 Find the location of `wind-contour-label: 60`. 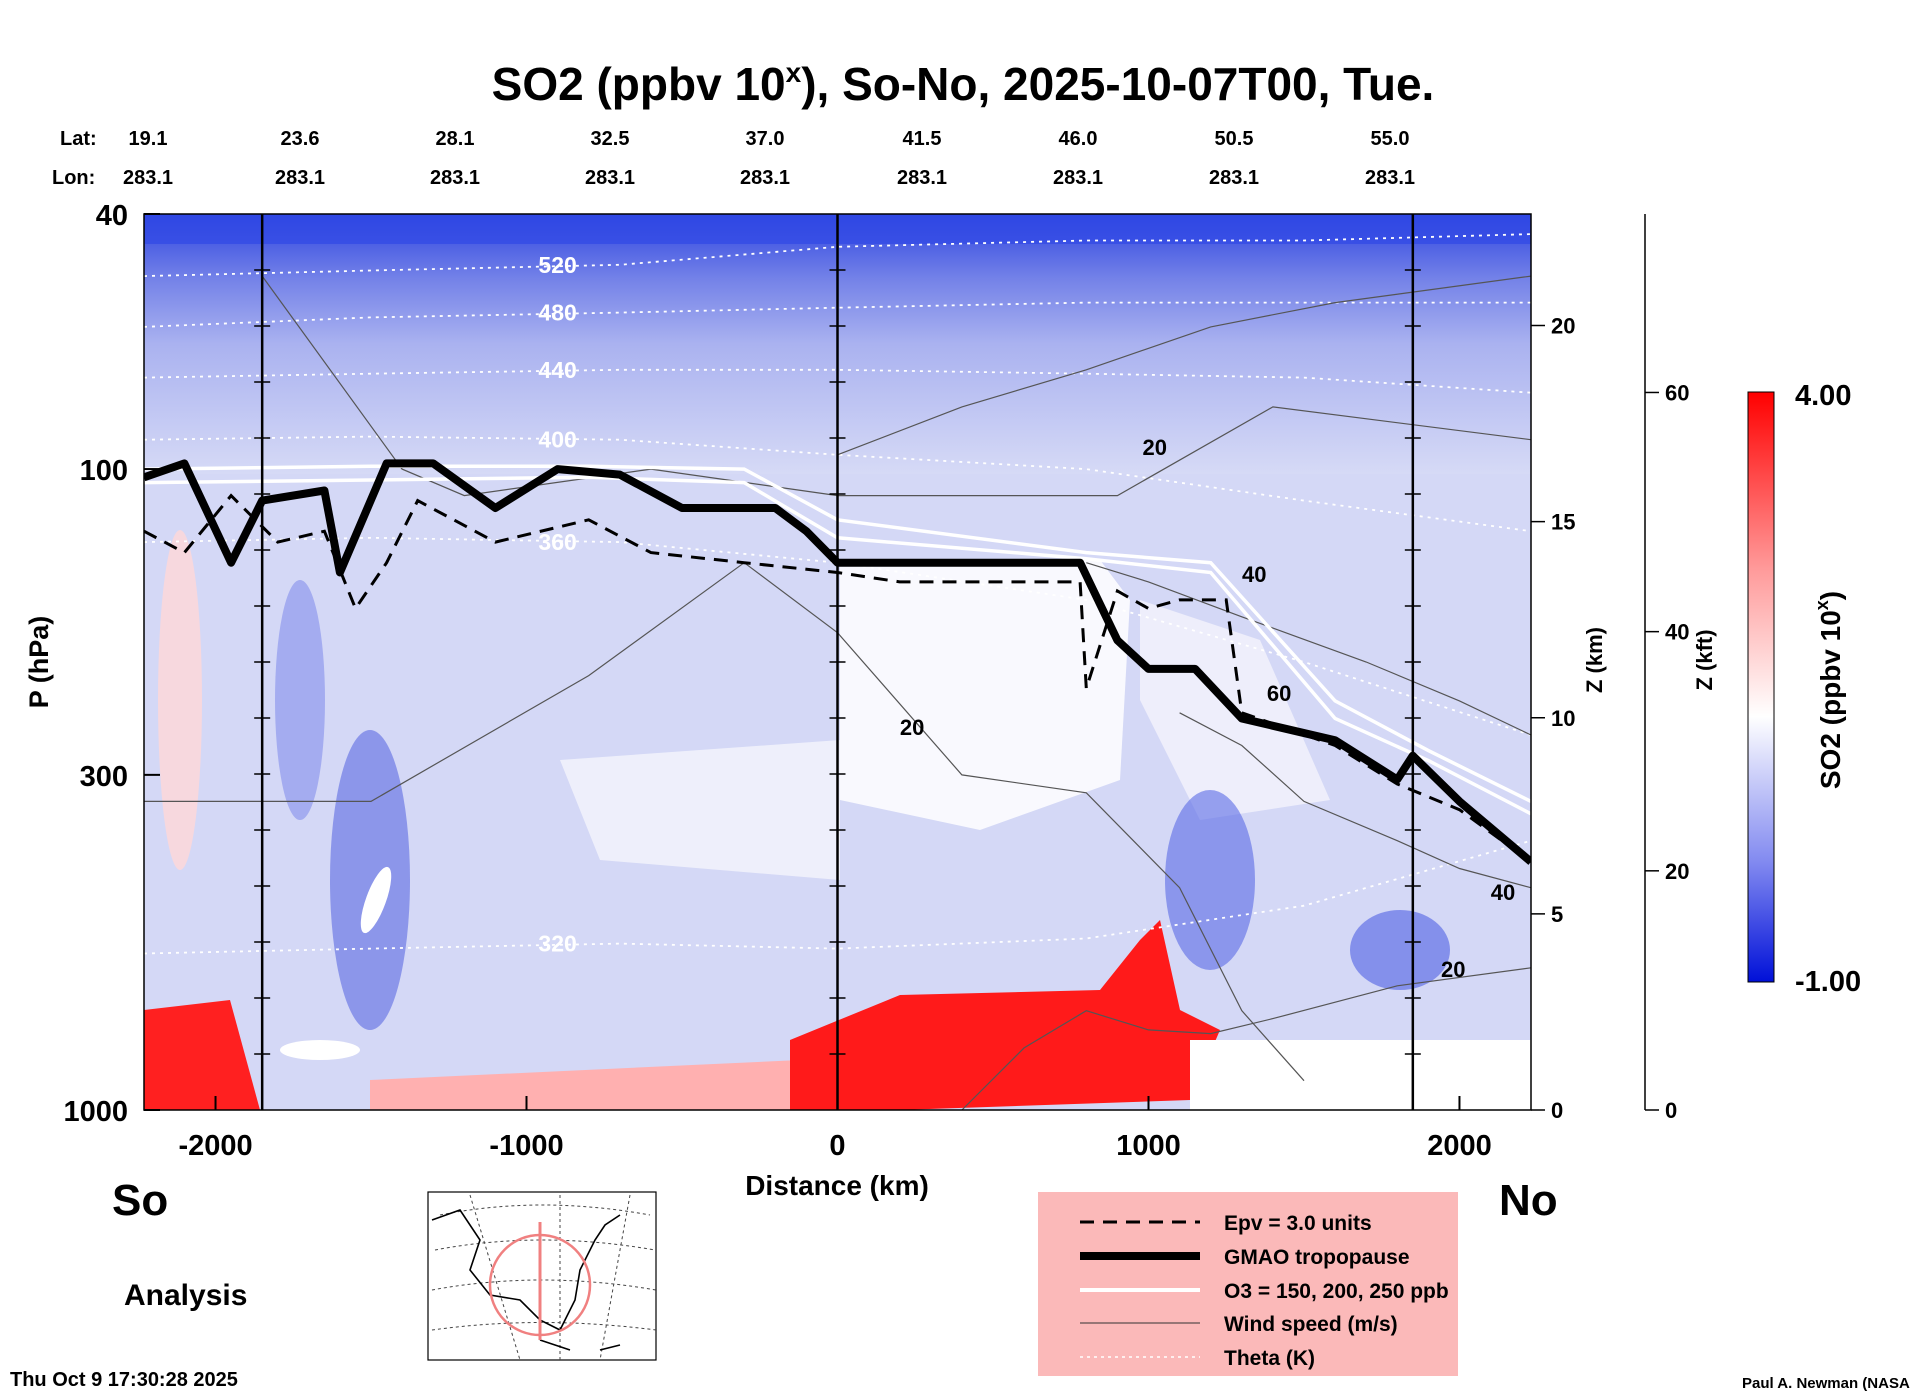

wind-contour-label: 60 is located at coordinates (1279, 693).